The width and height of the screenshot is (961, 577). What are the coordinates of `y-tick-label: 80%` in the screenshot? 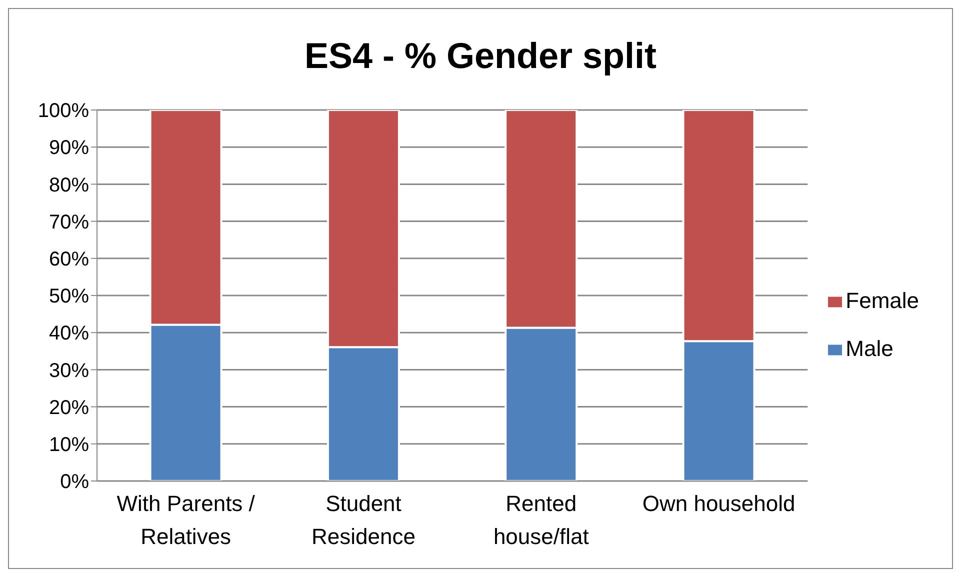 It's located at (69, 185).